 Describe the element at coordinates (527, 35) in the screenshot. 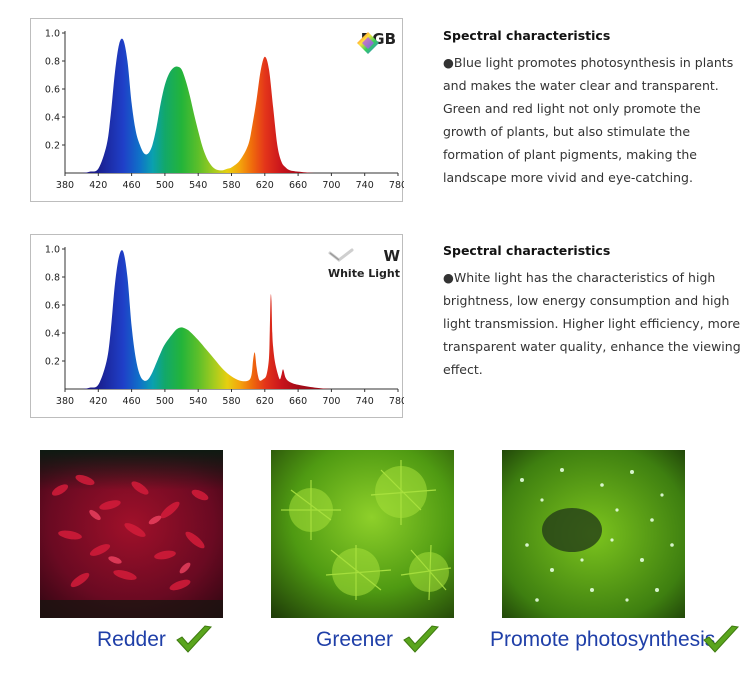

I see `rgb-heading: Spectral characteristics` at that location.